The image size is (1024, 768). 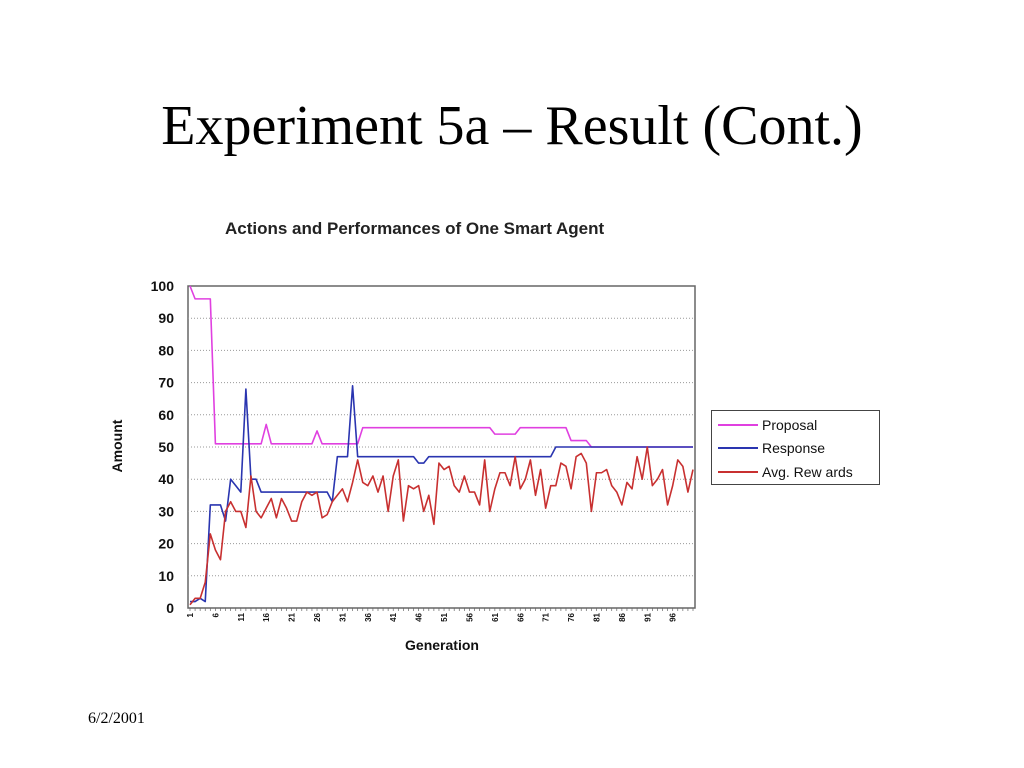 I want to click on y-tick-label: 30, so click(x=166, y=511).